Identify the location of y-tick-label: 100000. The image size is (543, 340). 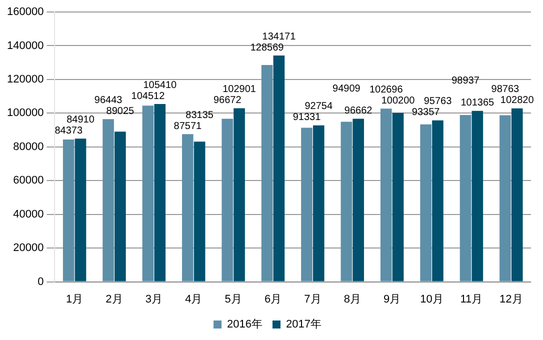
(25, 113).